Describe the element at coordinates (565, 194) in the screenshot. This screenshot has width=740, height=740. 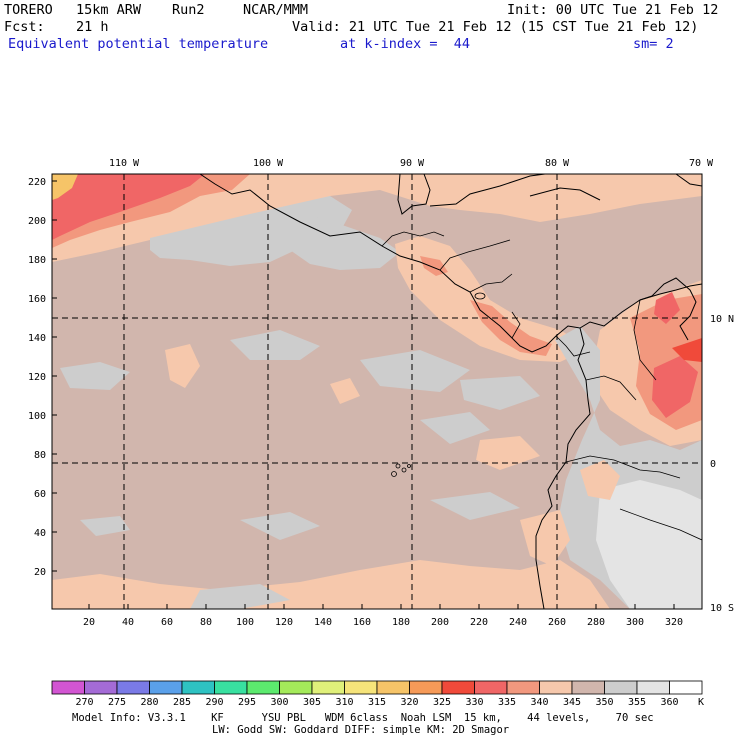
I see `coastline-cuba` at that location.